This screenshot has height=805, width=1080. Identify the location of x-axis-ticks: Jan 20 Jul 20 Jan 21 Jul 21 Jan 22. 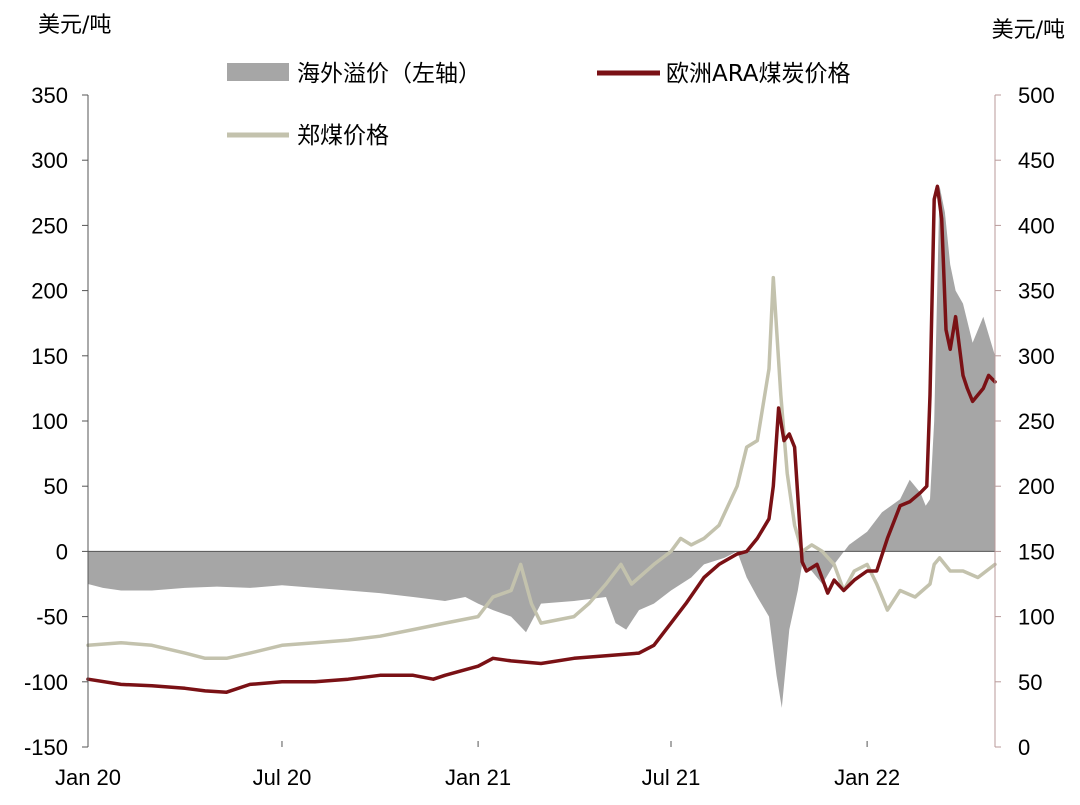
(477, 765).